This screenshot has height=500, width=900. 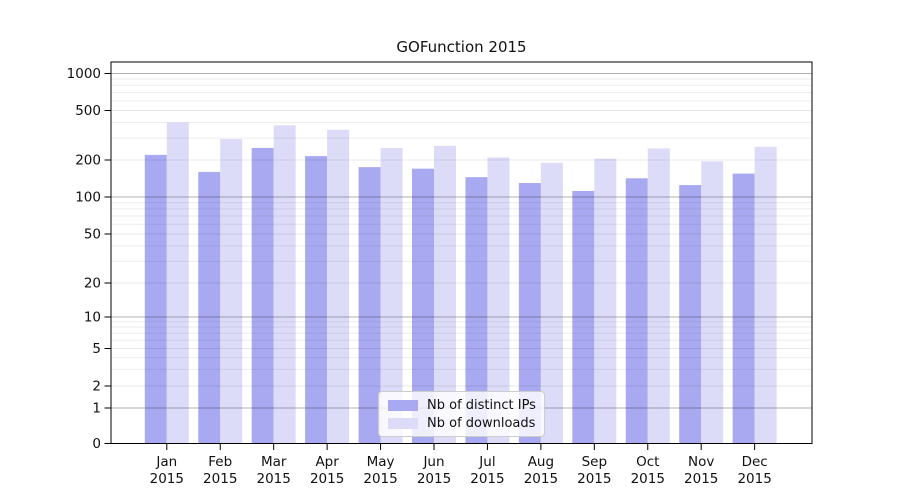 What do you see at coordinates (481, 423) in the screenshot?
I see `legend-label-downloads: Nb of downloads` at bounding box center [481, 423].